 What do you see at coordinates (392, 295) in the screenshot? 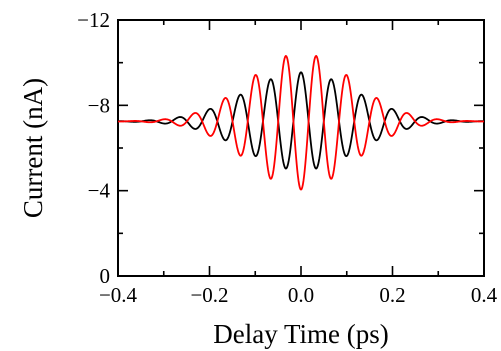
I see `x-tick-label: 0.2` at bounding box center [392, 295].